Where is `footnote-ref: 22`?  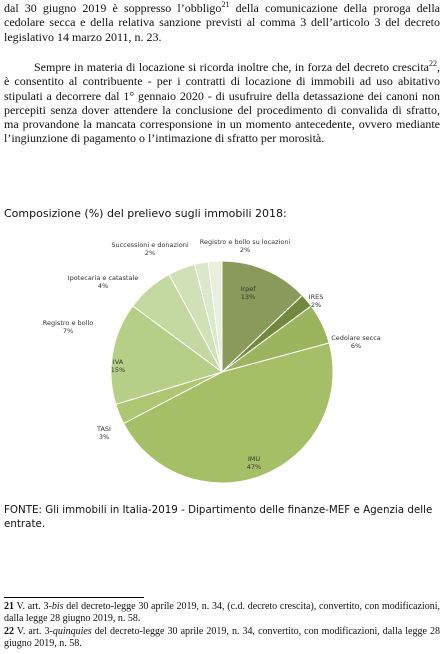 footnote-ref: 22 is located at coordinates (433, 63).